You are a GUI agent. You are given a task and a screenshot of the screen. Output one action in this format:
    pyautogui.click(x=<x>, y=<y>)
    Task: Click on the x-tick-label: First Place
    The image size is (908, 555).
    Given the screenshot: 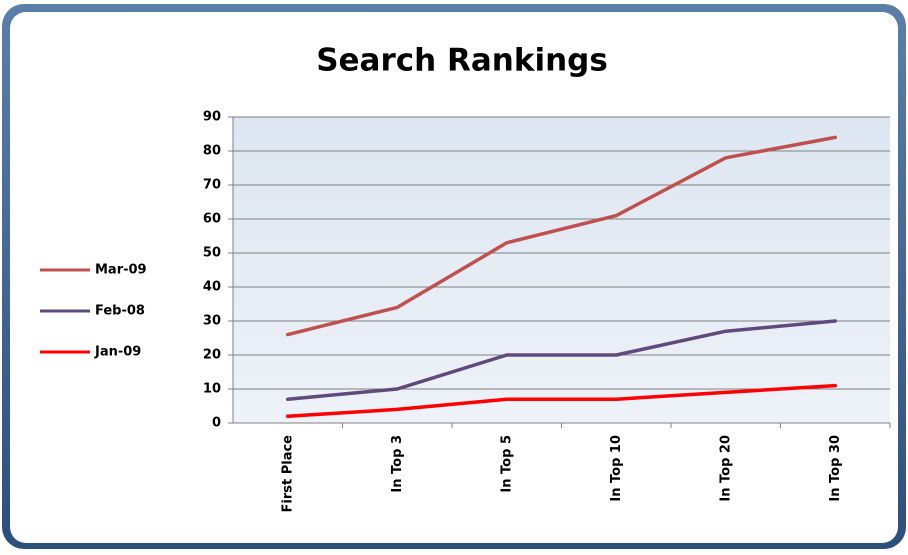 What is the action you would take?
    pyautogui.click(x=287, y=474)
    